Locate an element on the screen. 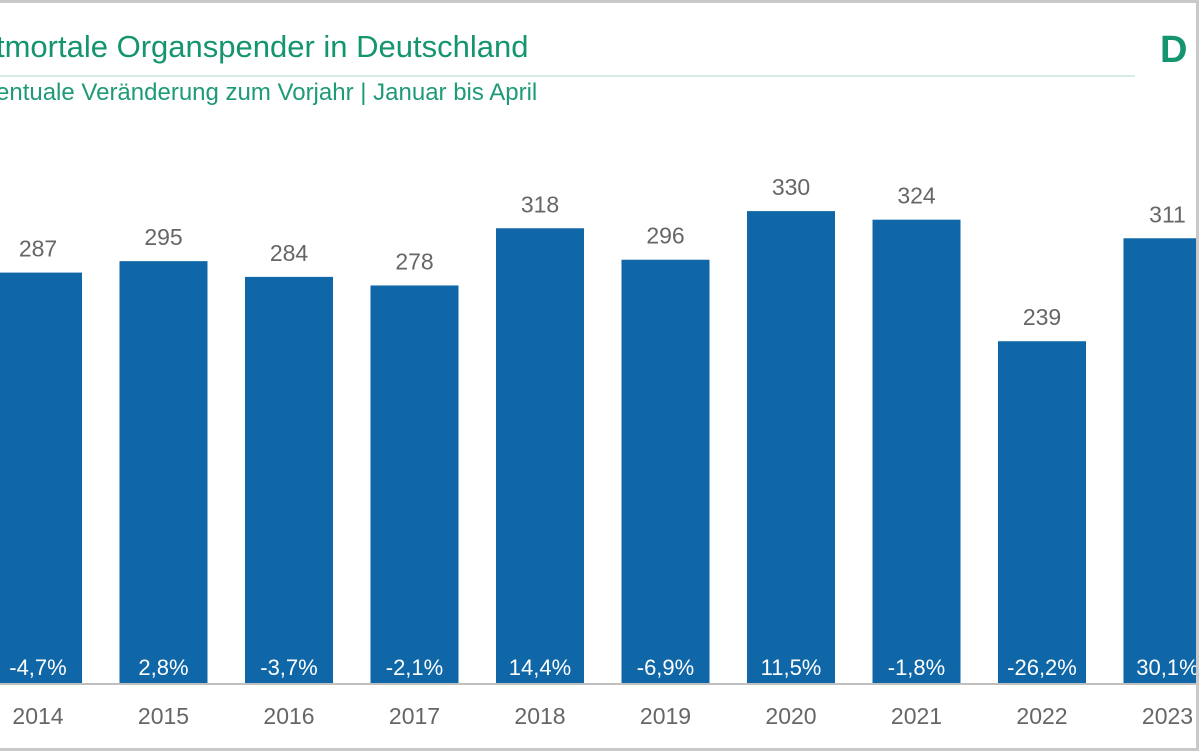  change-label-2016: -3,7% is located at coordinates (288, 667).